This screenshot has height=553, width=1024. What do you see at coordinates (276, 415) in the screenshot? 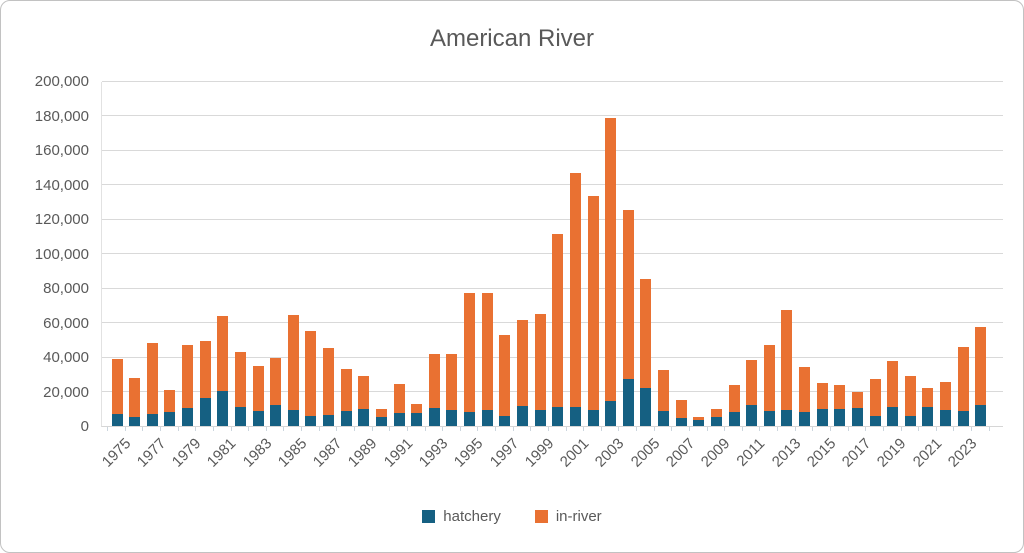
I see `bar-1984-hatchery` at bounding box center [276, 415].